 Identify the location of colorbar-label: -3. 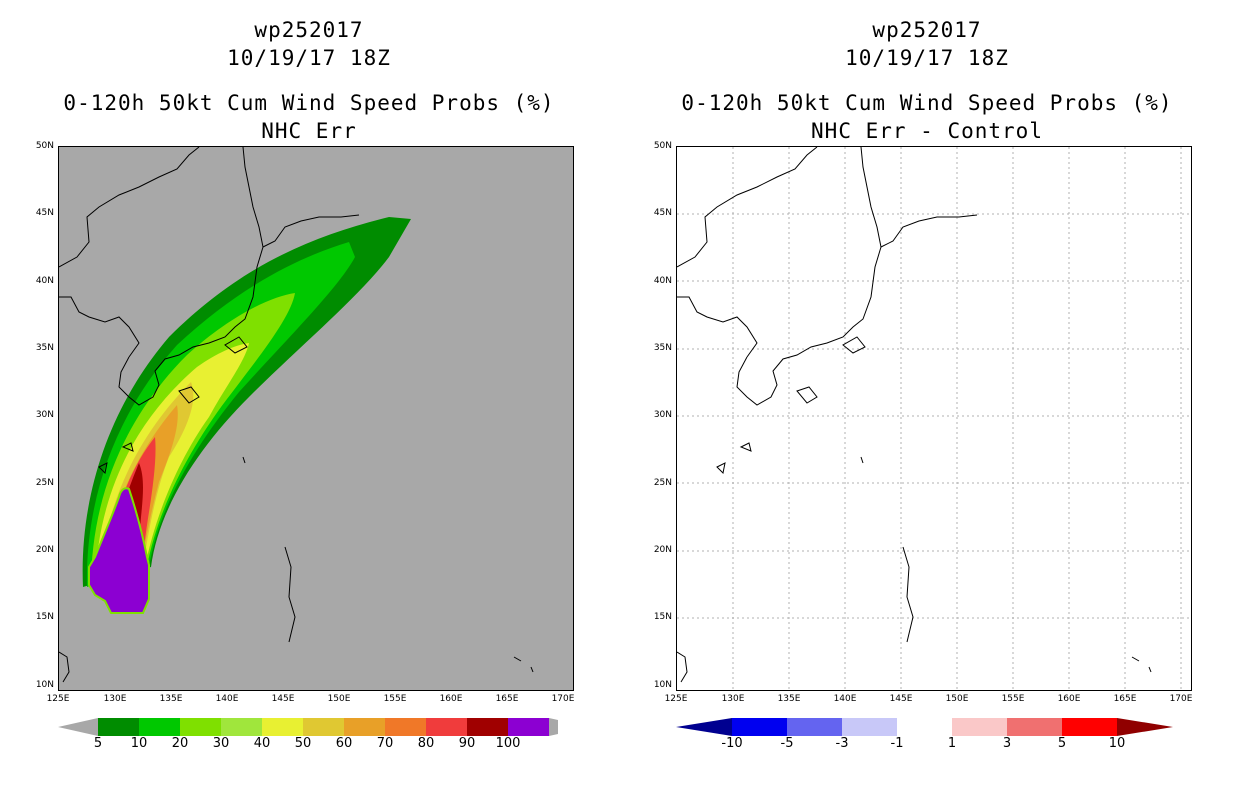
(842, 743).